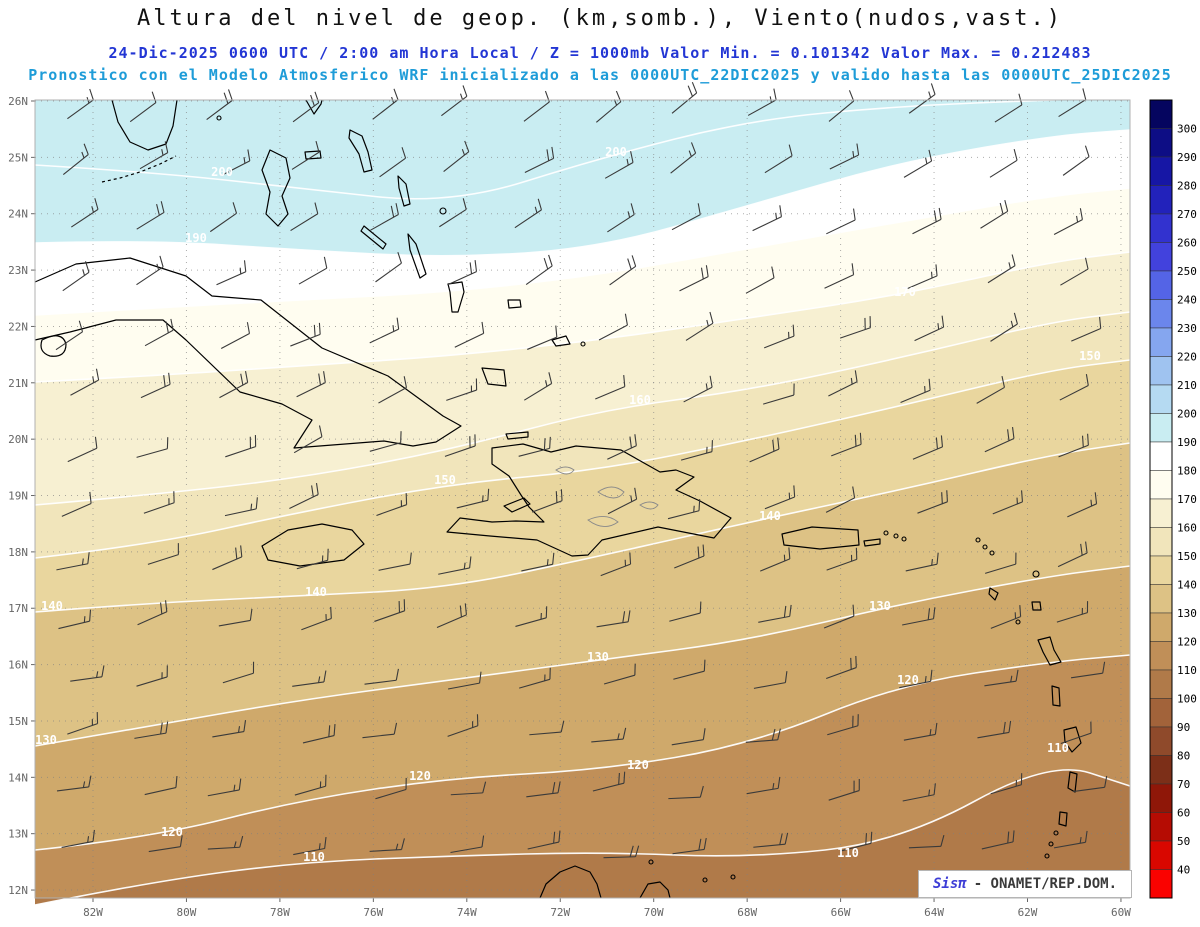  What do you see at coordinates (1187, 414) in the screenshot?
I see `colorbar-tick-label: 200` at bounding box center [1187, 414].